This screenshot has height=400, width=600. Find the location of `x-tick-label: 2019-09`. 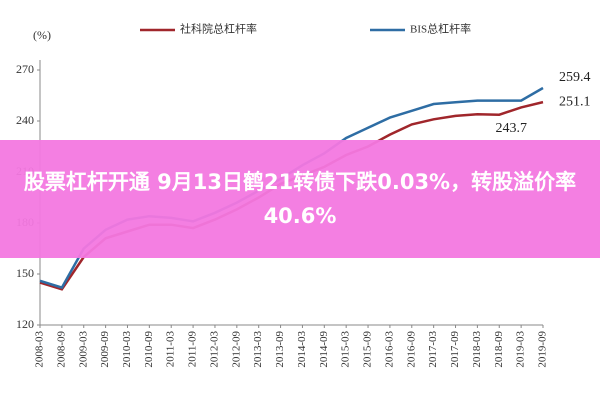

x-tick-label: 2019-09 is located at coordinates (543, 349).